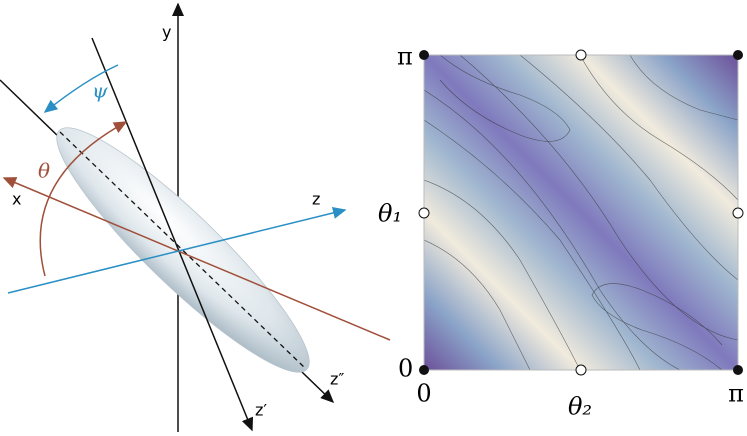 The height and width of the screenshot is (436, 747). I want to click on psi-arc, so click(81, 88).